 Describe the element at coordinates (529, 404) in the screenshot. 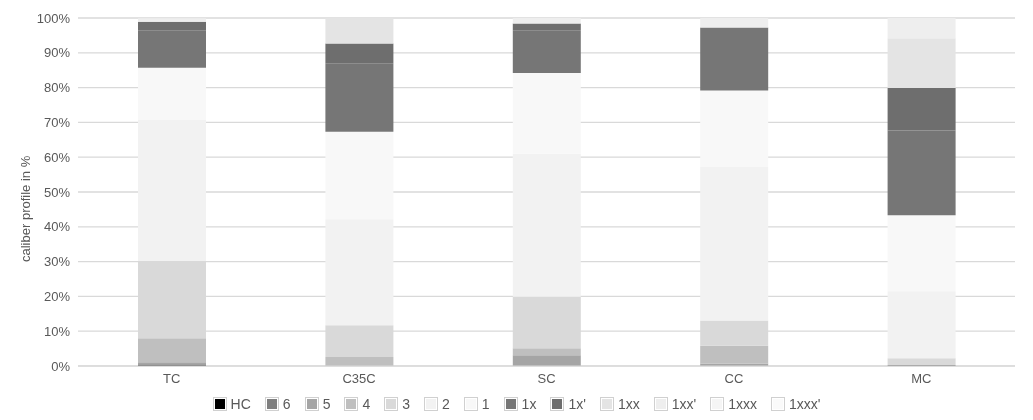

I see `legend-label: 1x` at that location.